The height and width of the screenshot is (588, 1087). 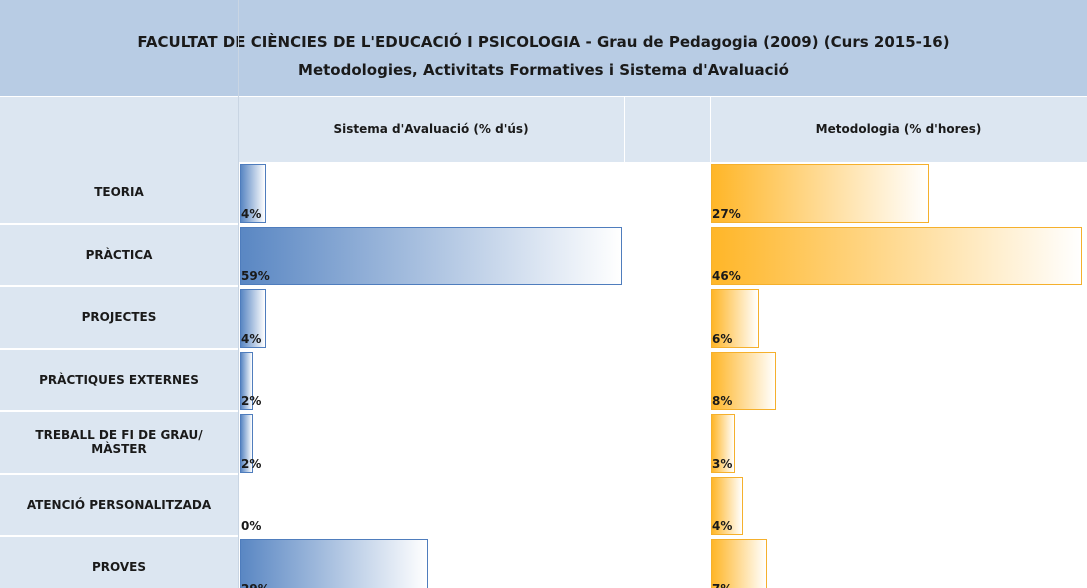 I want to click on row-label: PRÀCTIQUES EXTERNES, so click(x=119, y=380).